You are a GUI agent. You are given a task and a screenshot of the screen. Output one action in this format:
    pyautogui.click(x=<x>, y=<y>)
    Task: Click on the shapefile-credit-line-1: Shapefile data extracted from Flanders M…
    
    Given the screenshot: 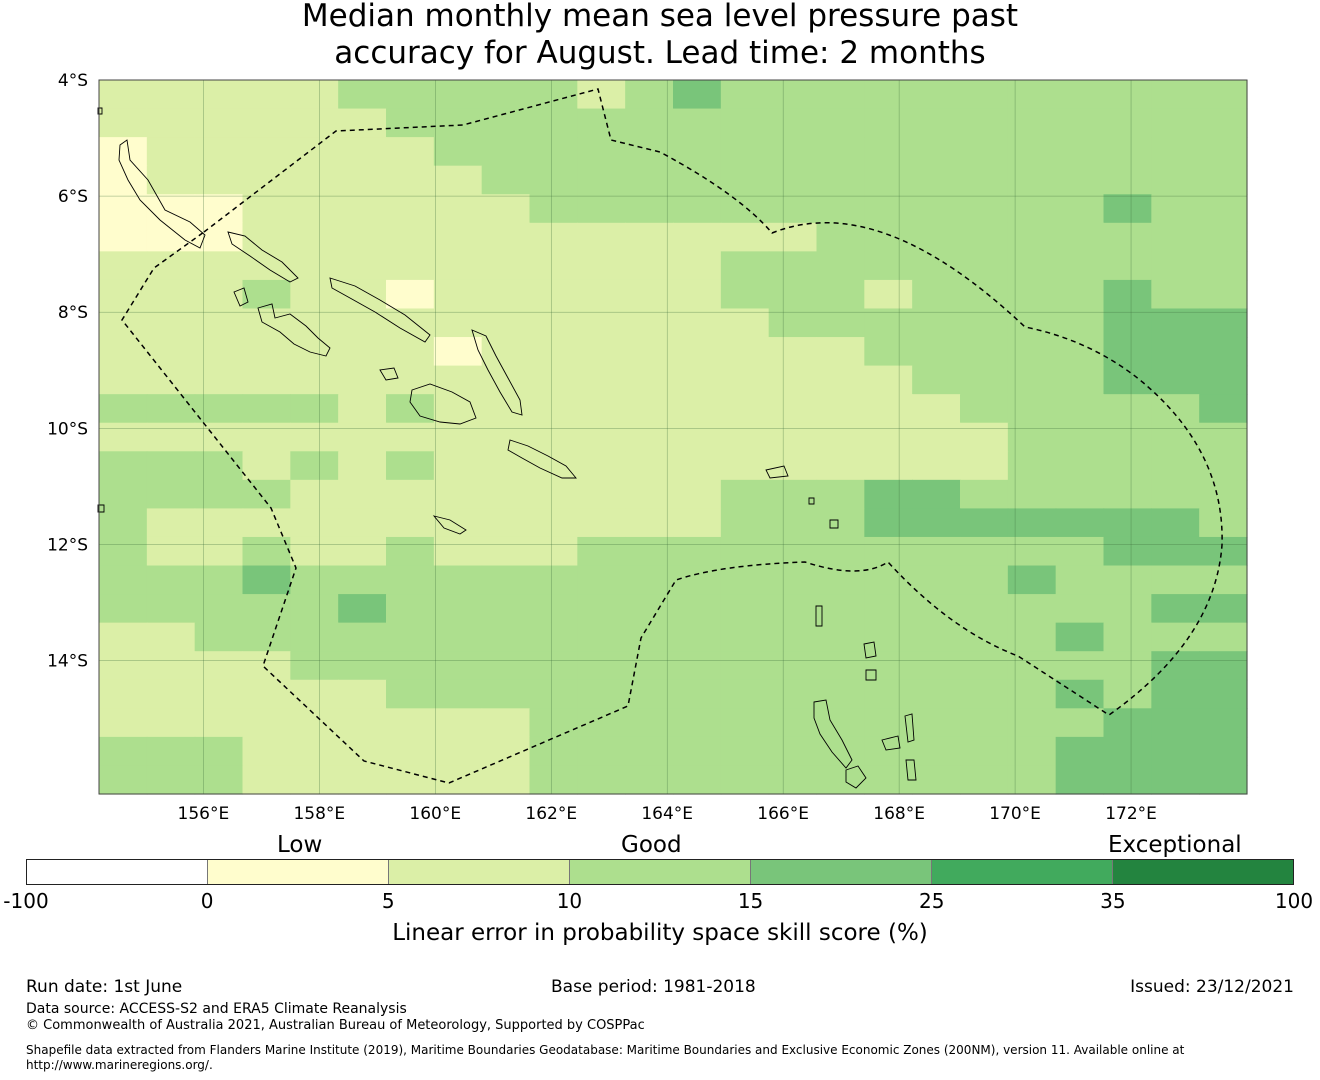 What is the action you would take?
    pyautogui.click(x=605, y=1050)
    